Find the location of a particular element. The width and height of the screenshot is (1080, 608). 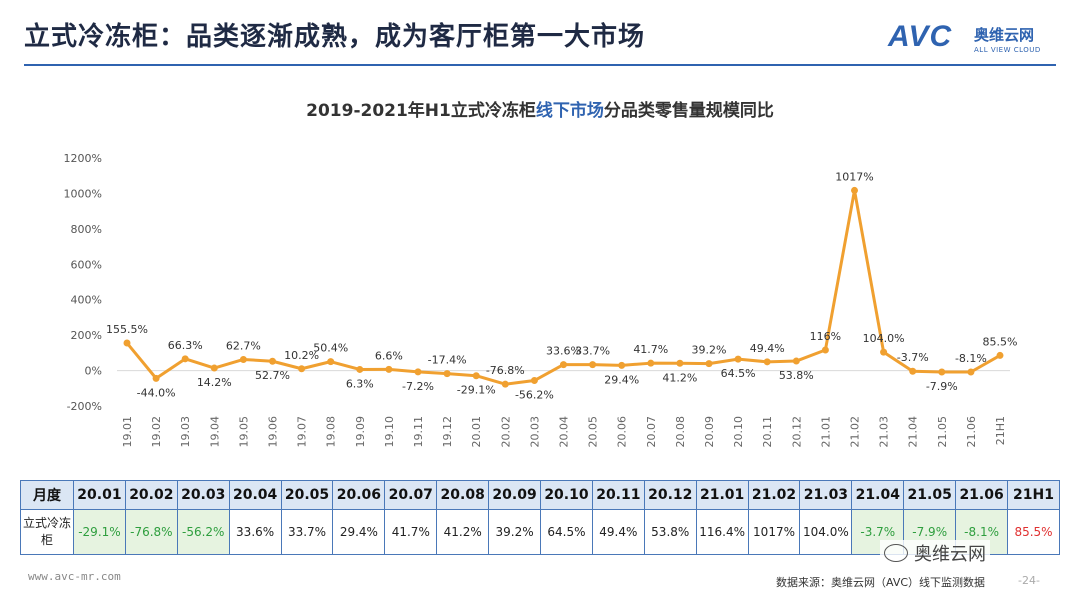

table-header-cell: 20.08 is located at coordinates (463, 495).